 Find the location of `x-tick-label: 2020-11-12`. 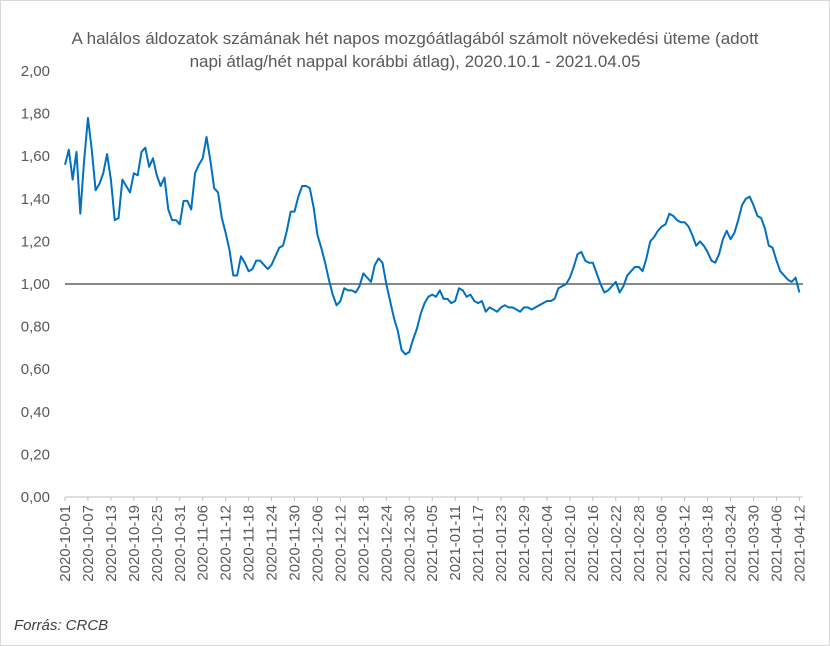

x-tick-label: 2020-11-12 is located at coordinates (226, 543).